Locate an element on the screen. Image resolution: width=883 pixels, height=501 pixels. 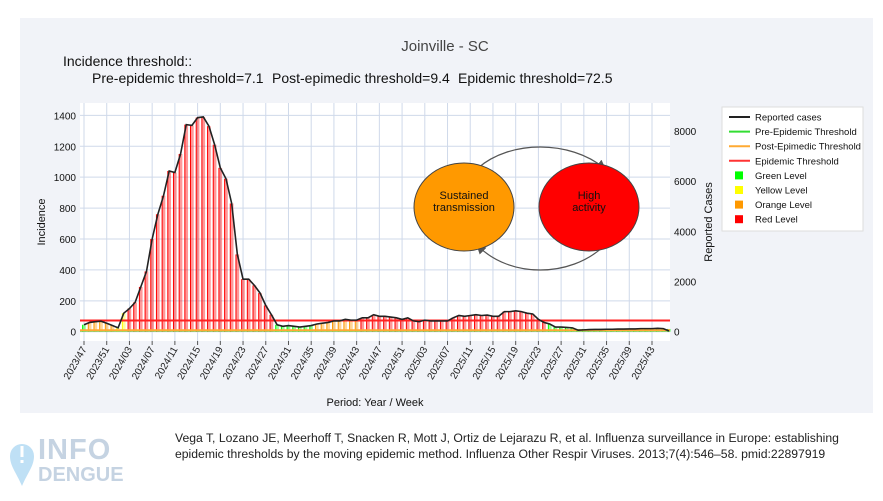
legend-label: Reported cases is located at coordinates (788, 118).